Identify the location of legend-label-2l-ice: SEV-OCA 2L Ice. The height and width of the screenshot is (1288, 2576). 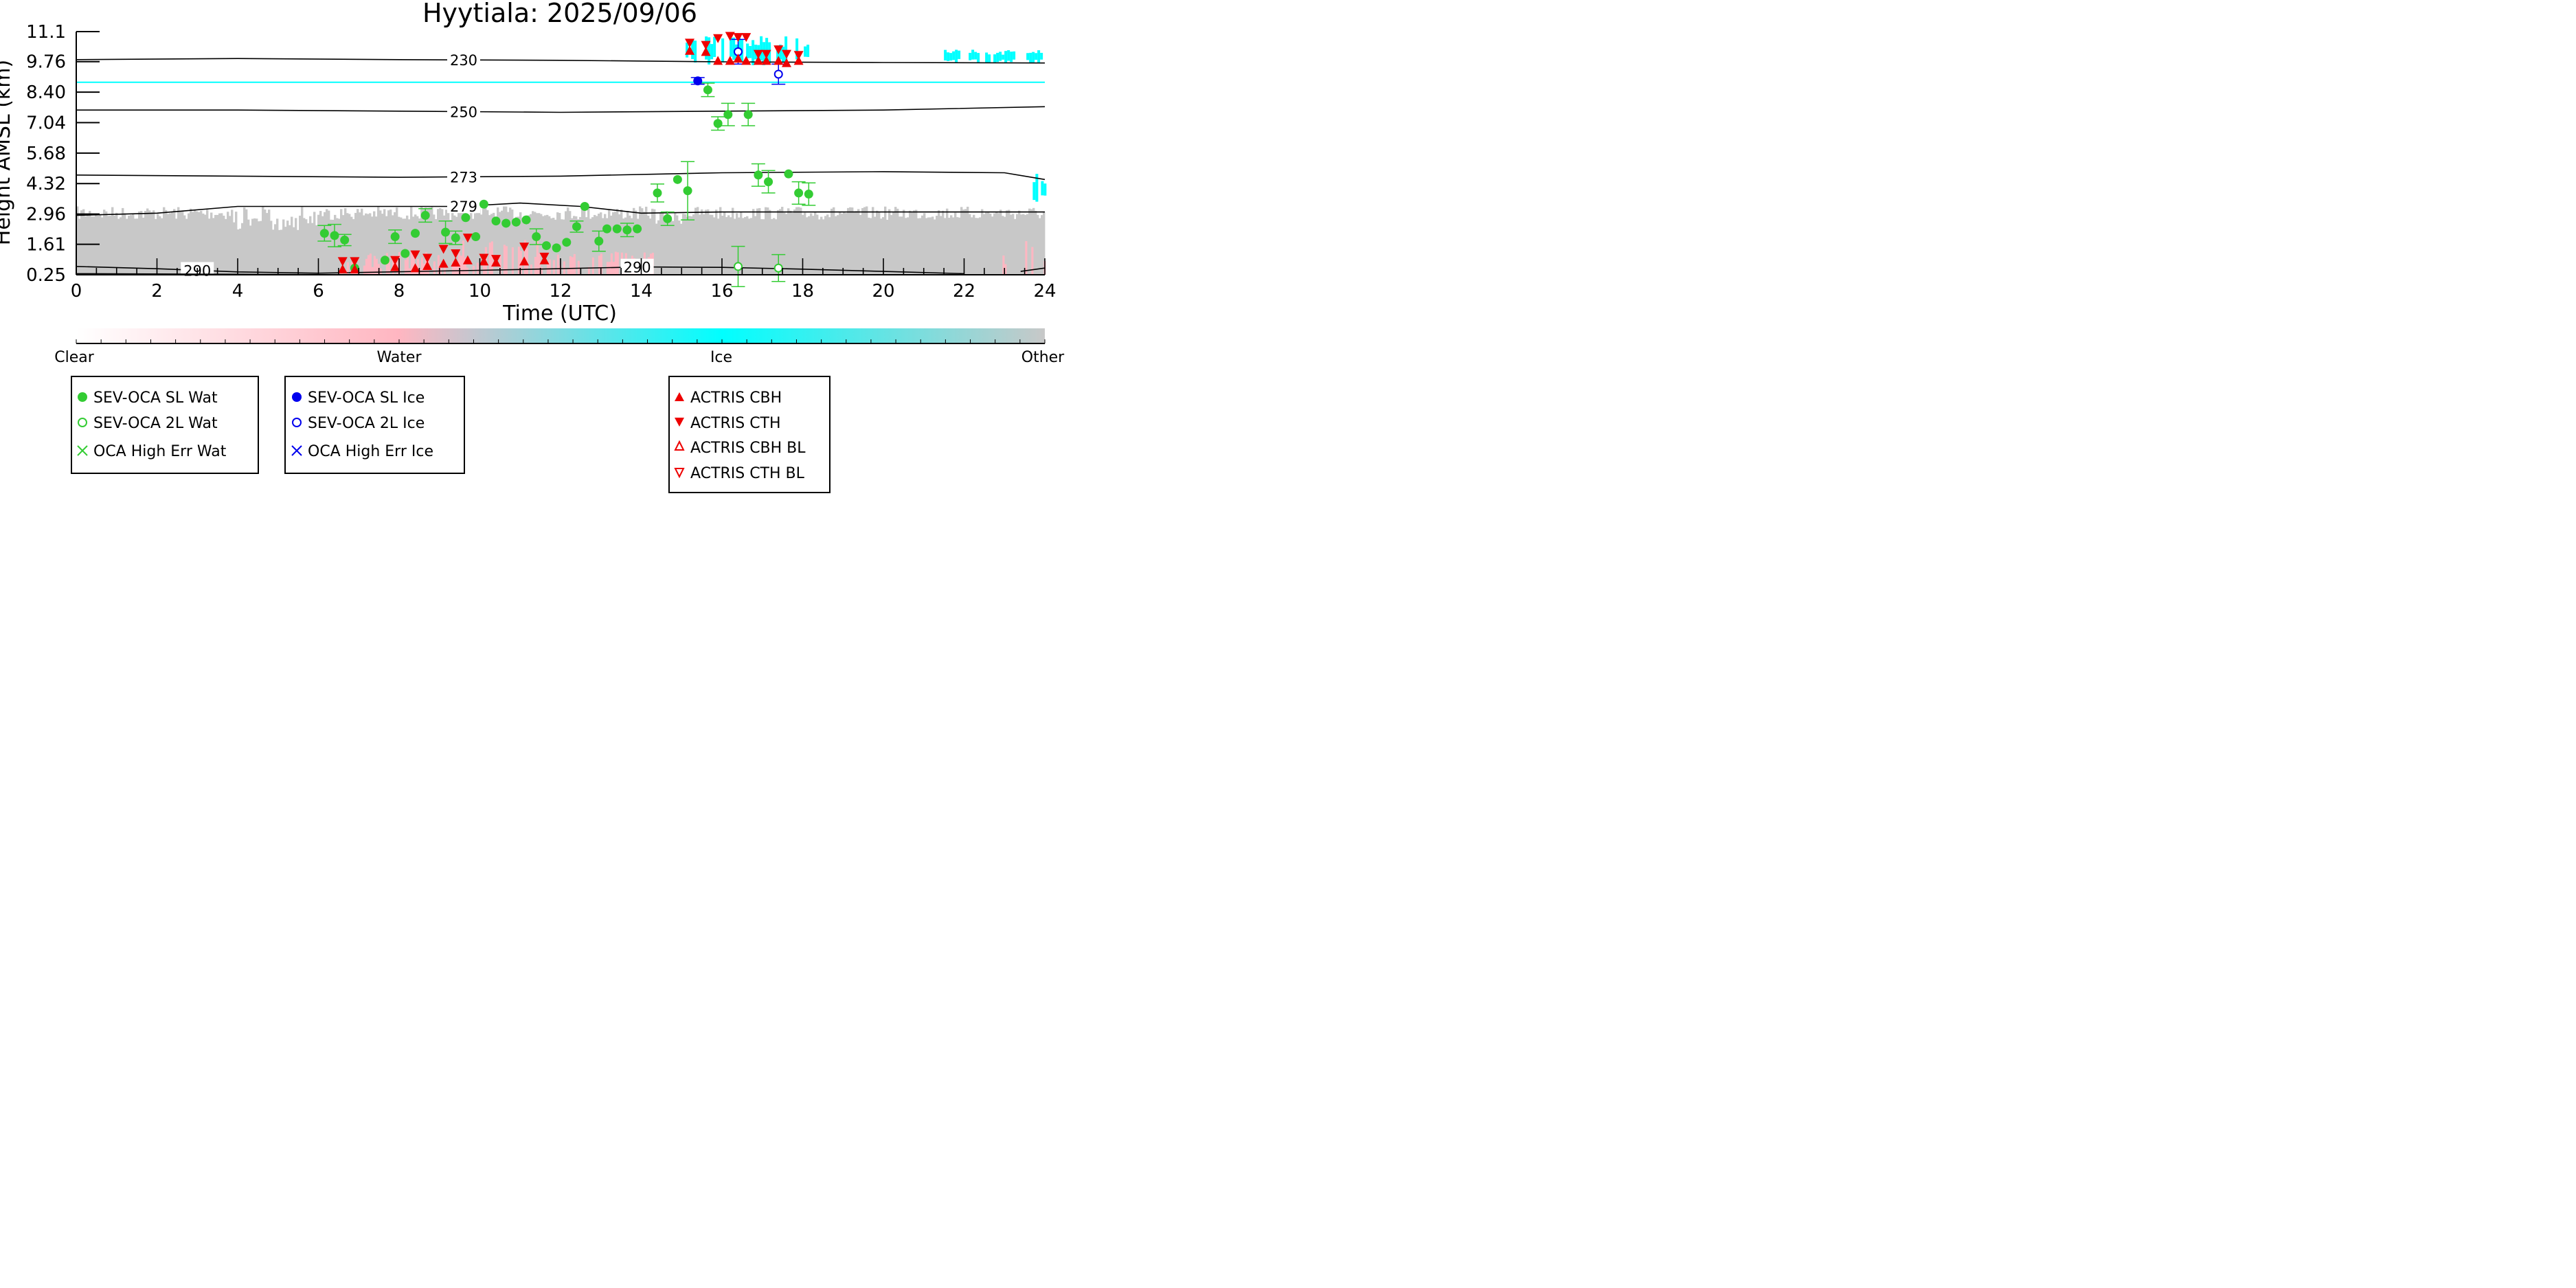
(366, 423).